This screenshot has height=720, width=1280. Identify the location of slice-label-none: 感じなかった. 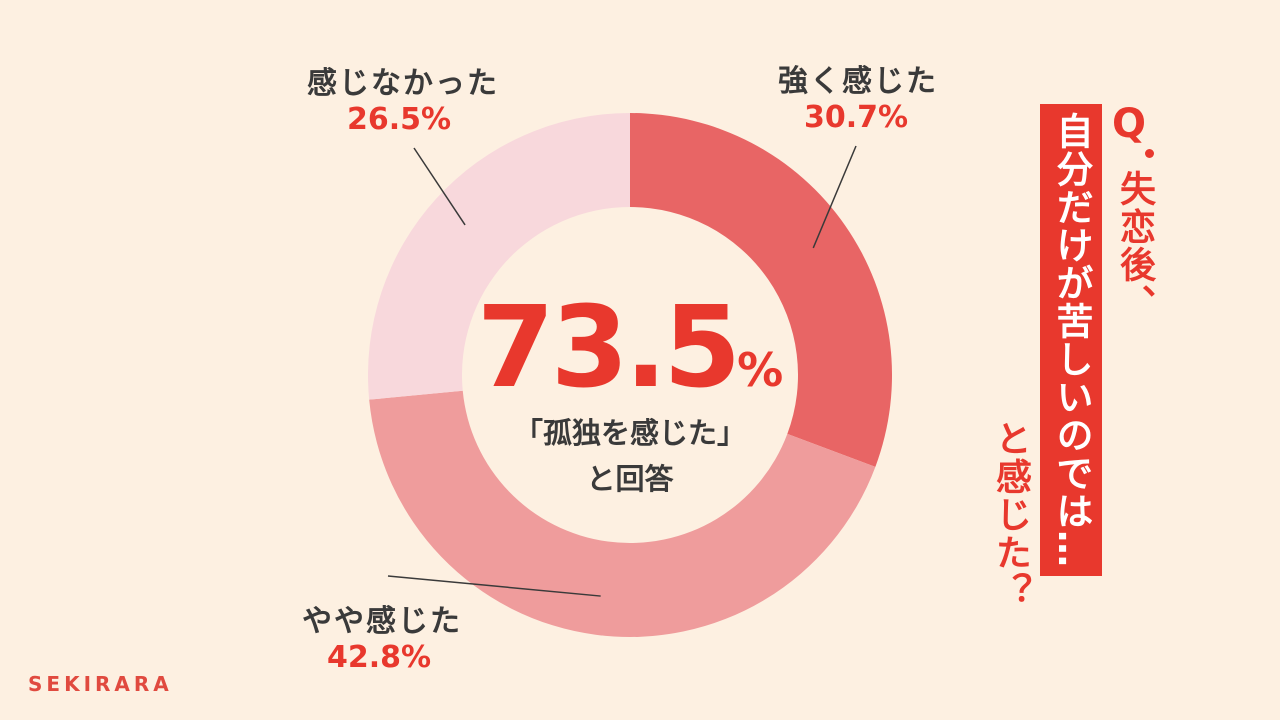
(403, 83).